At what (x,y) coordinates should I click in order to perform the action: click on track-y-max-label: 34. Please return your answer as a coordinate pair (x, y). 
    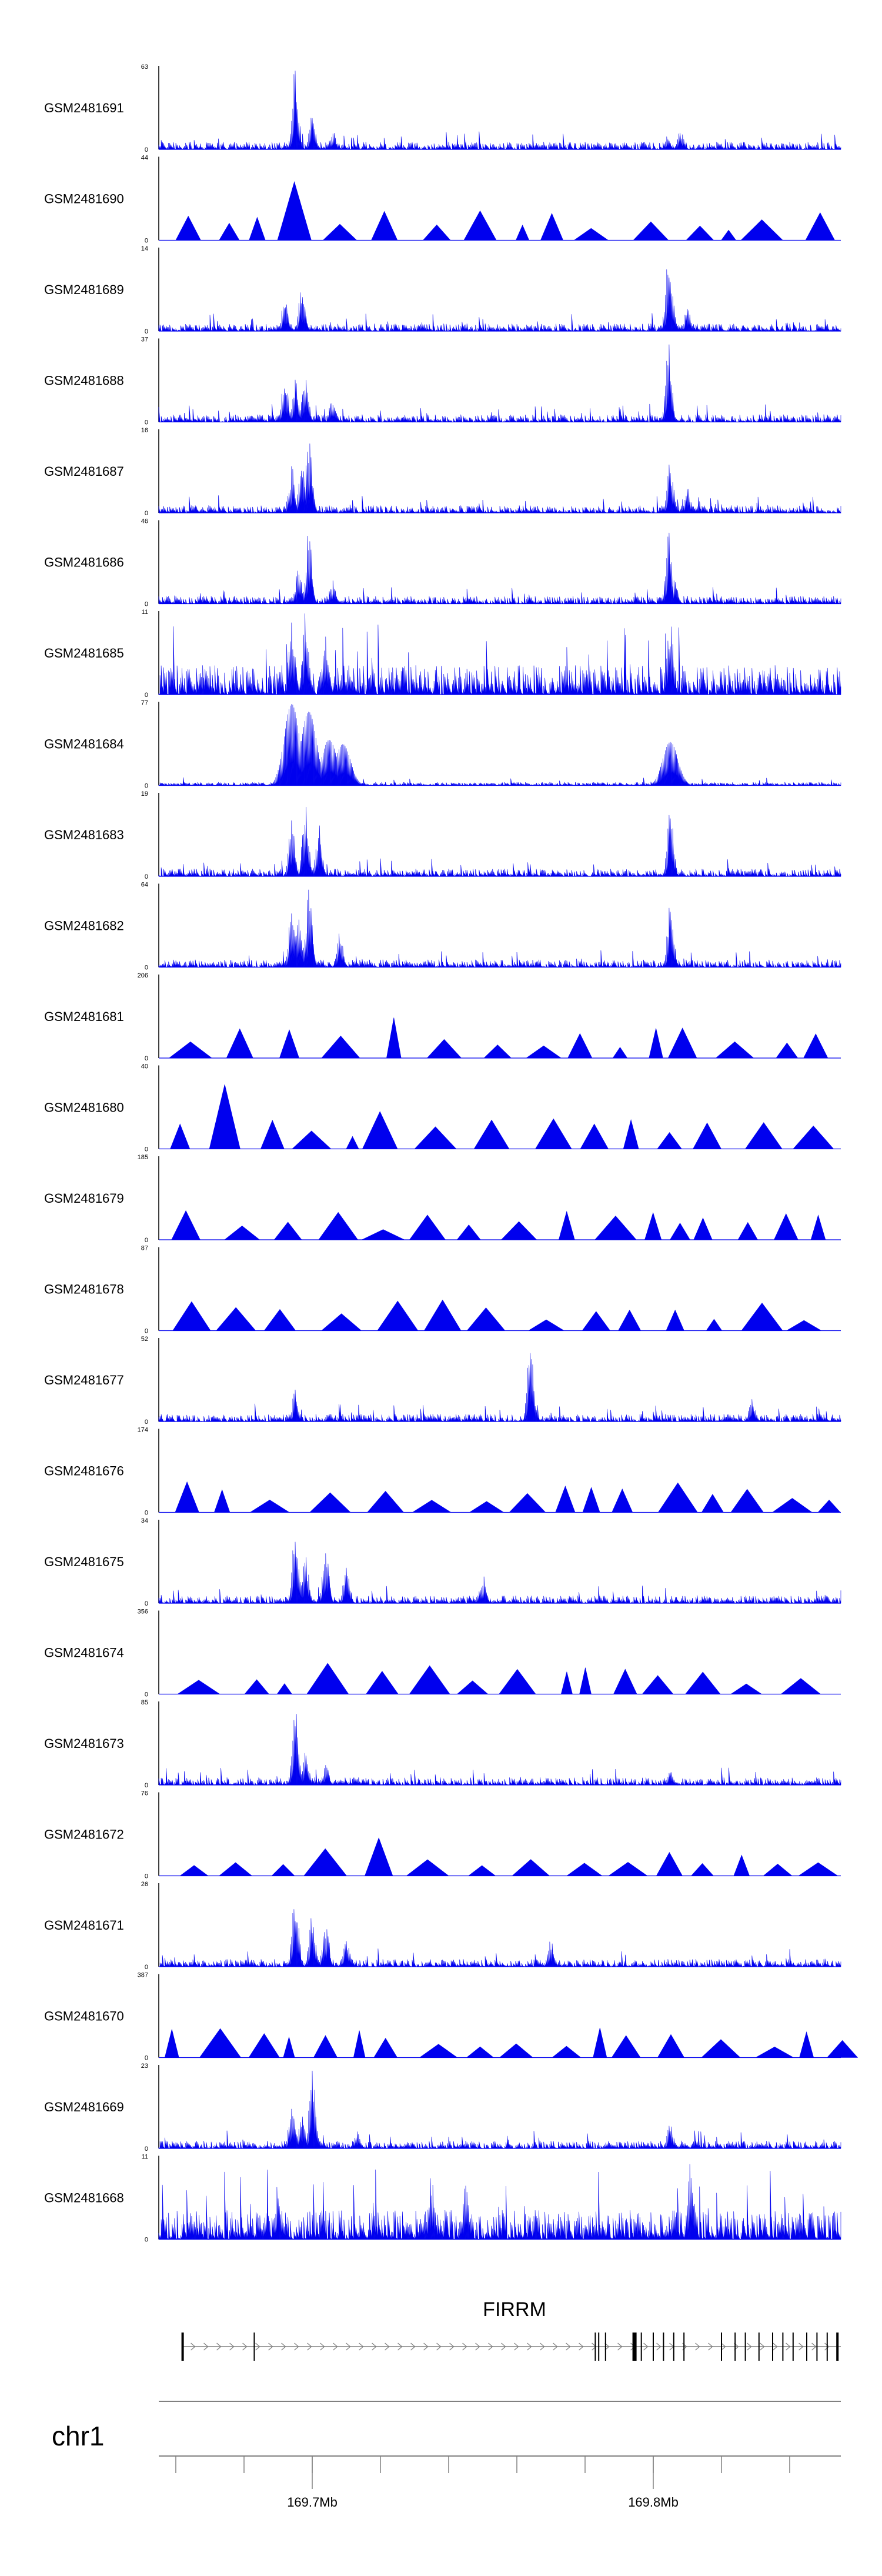
    Looking at the image, I should click on (144, 1520).